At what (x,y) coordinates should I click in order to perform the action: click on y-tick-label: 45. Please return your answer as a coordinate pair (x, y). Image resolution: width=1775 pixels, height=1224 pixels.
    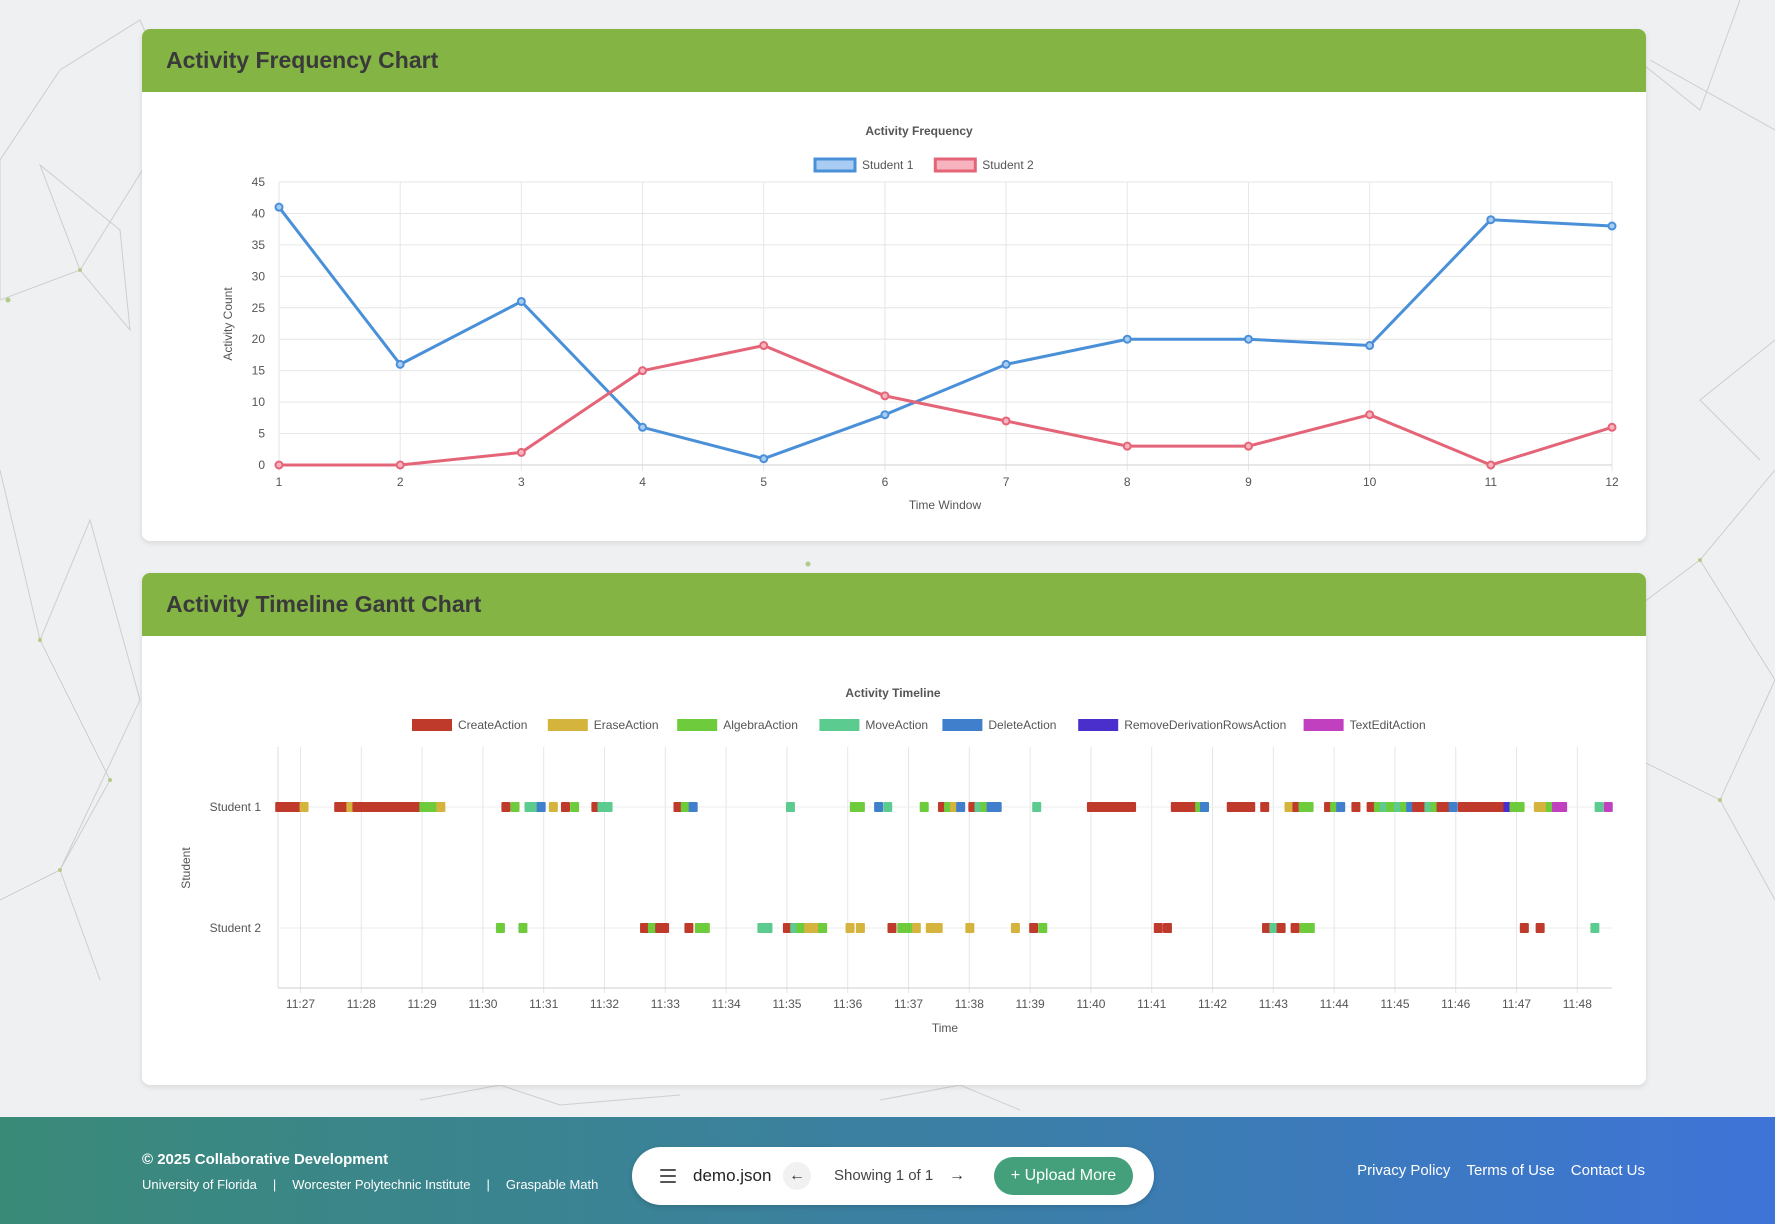
    Looking at the image, I should click on (259, 182).